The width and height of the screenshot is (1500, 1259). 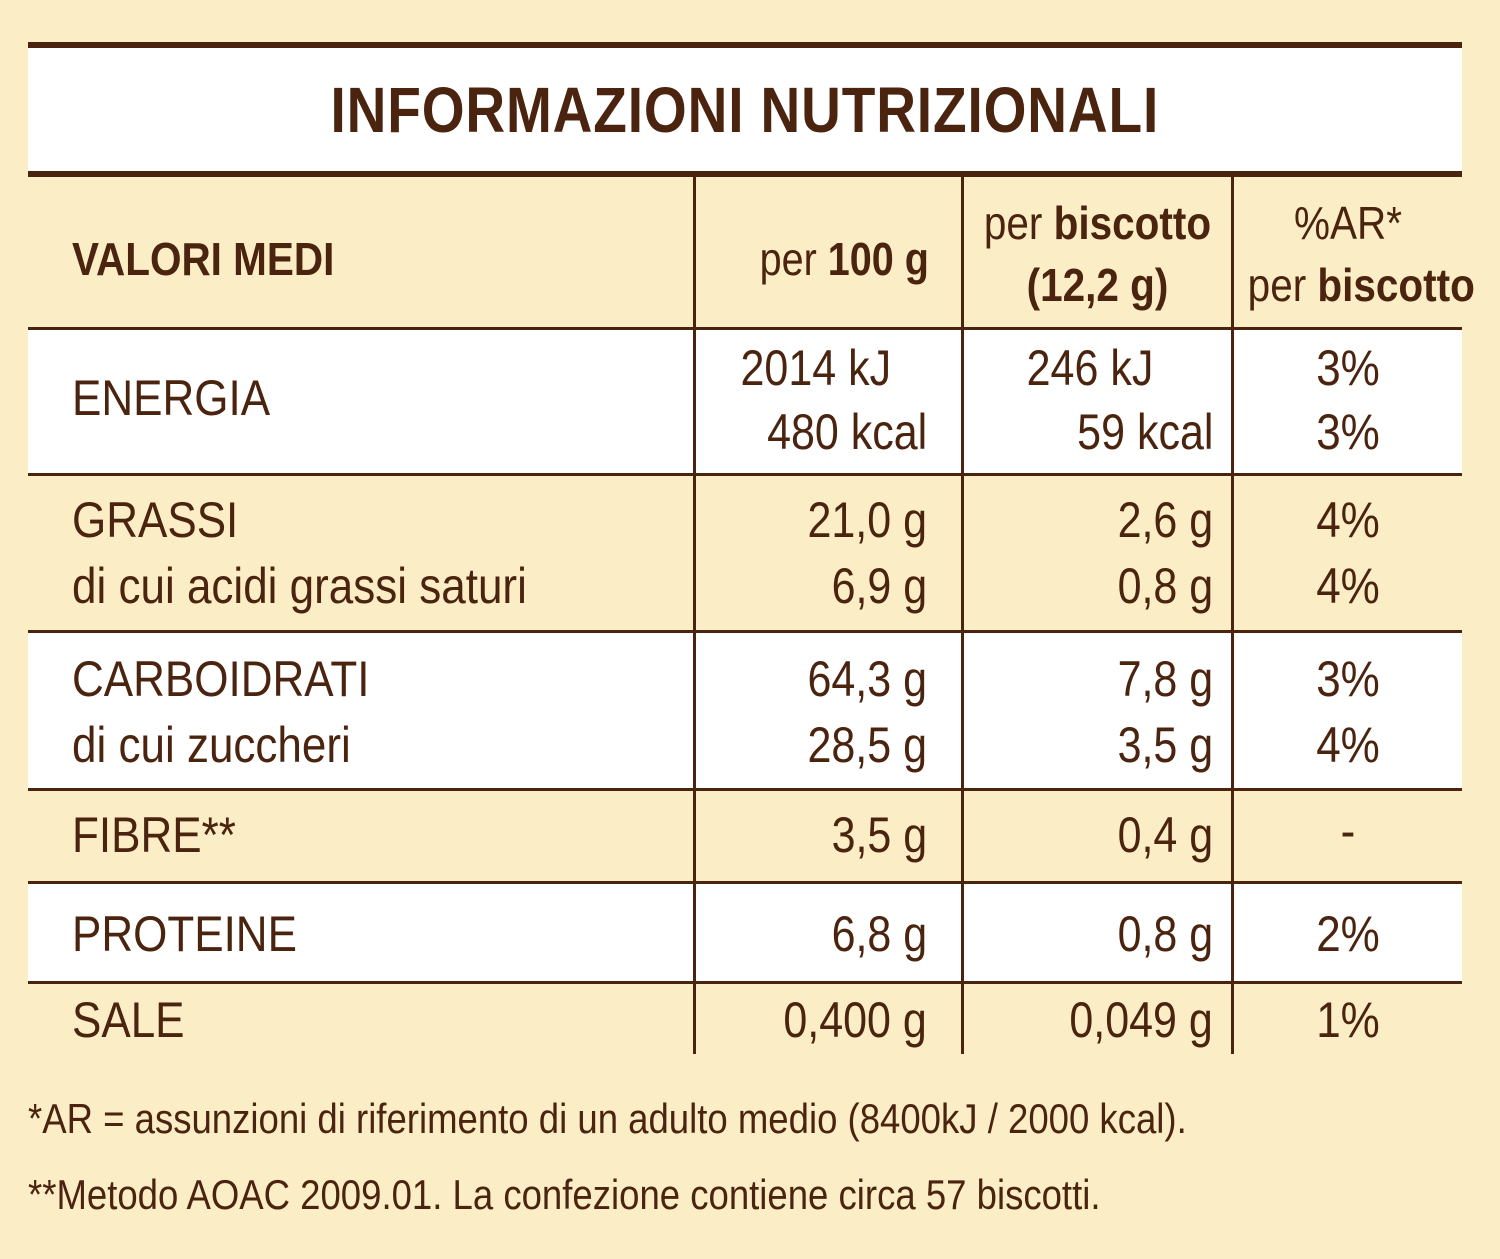 I want to click on table-row-fibre: FIBRE** 3,5 g 0,4 g -, so click(x=745, y=837).